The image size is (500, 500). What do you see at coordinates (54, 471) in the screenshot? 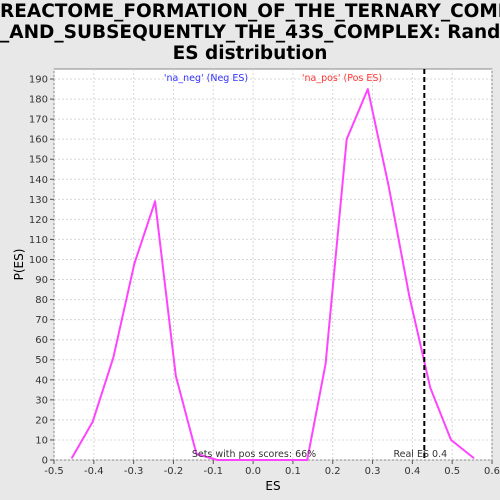
I see `x-tick-label: -0.5` at bounding box center [54, 471].